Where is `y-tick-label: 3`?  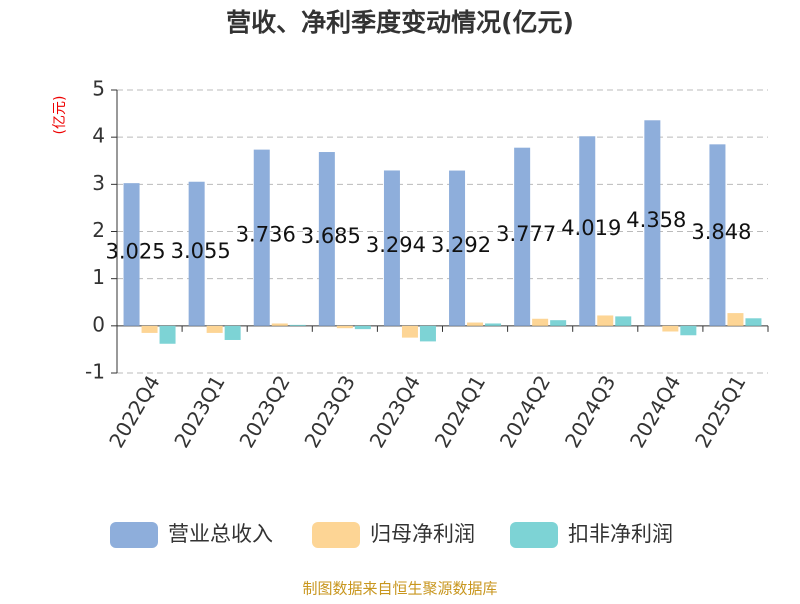 y-tick-label: 3 is located at coordinates (98, 183).